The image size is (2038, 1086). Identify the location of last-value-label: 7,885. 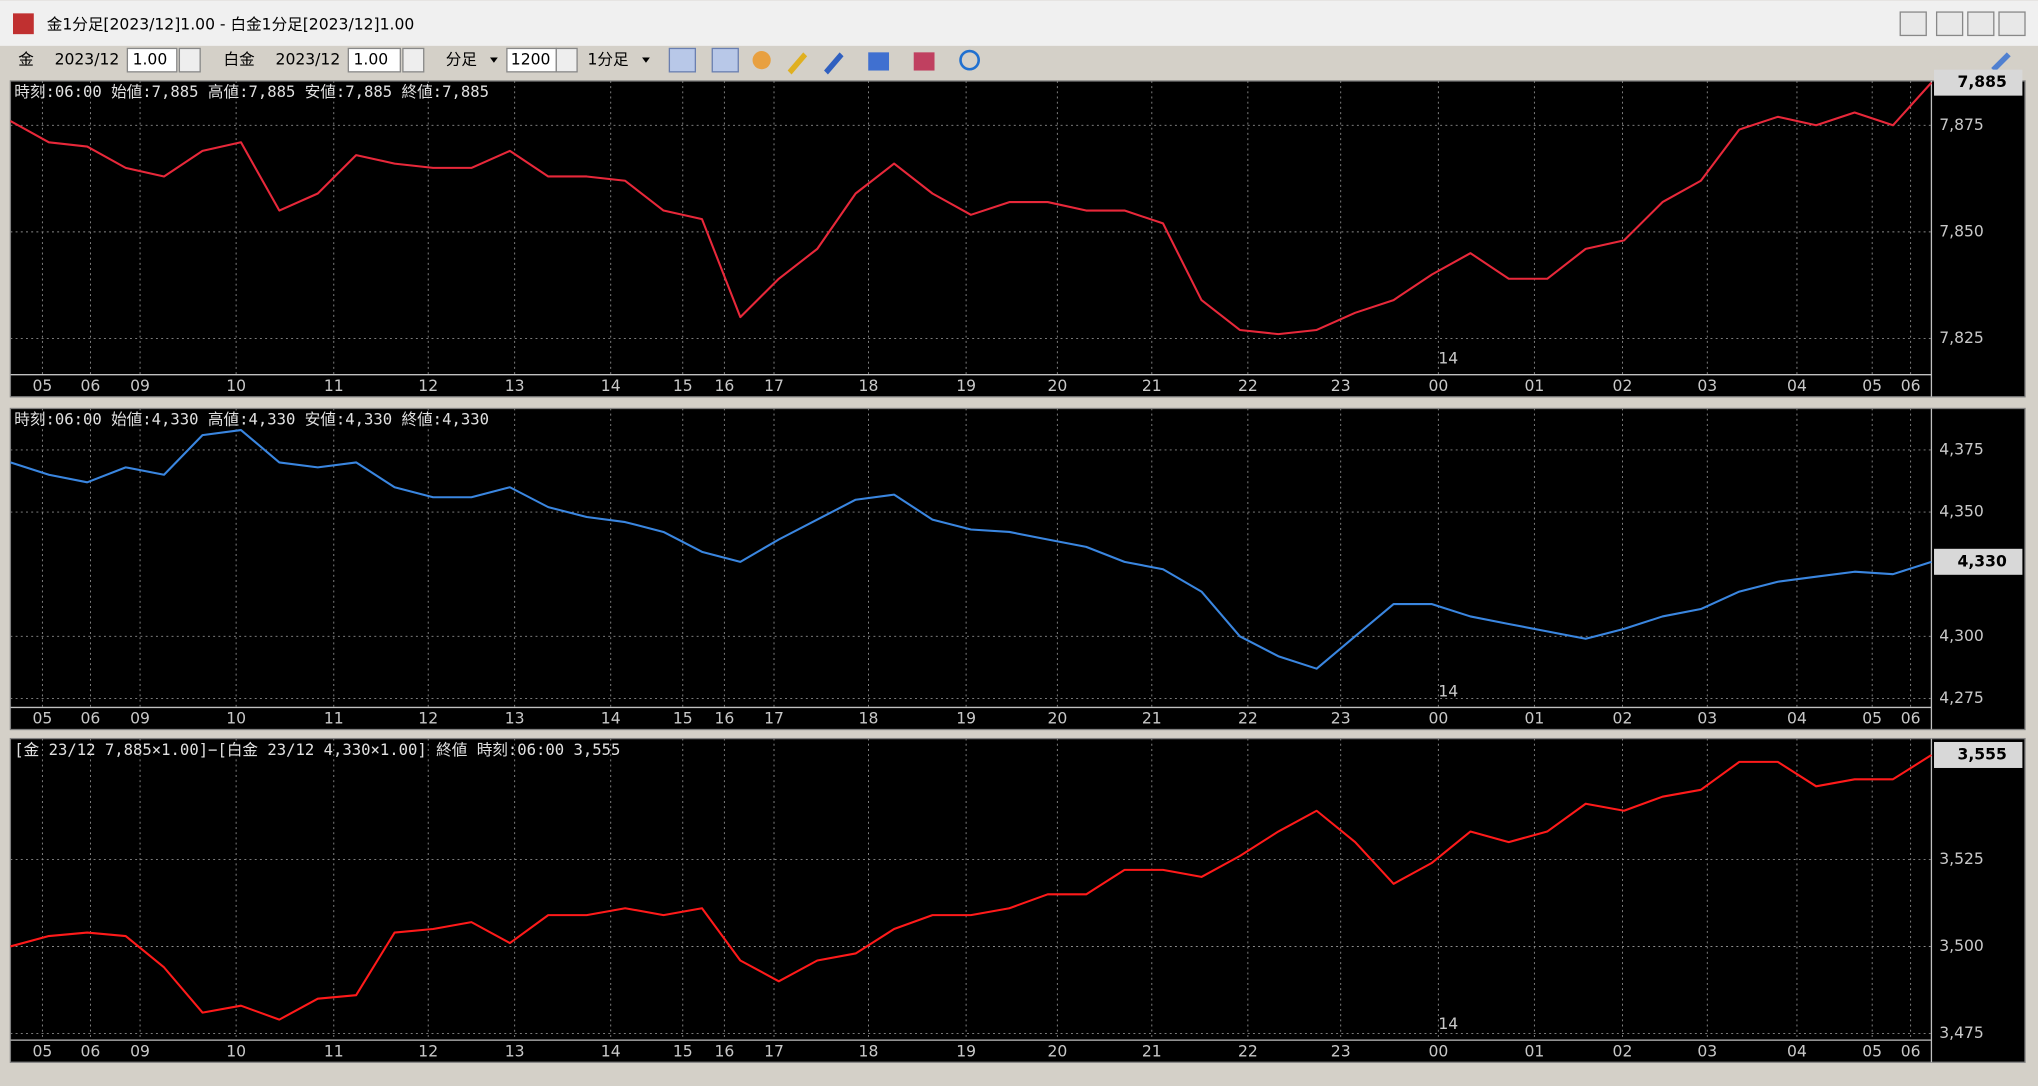
(1982, 82).